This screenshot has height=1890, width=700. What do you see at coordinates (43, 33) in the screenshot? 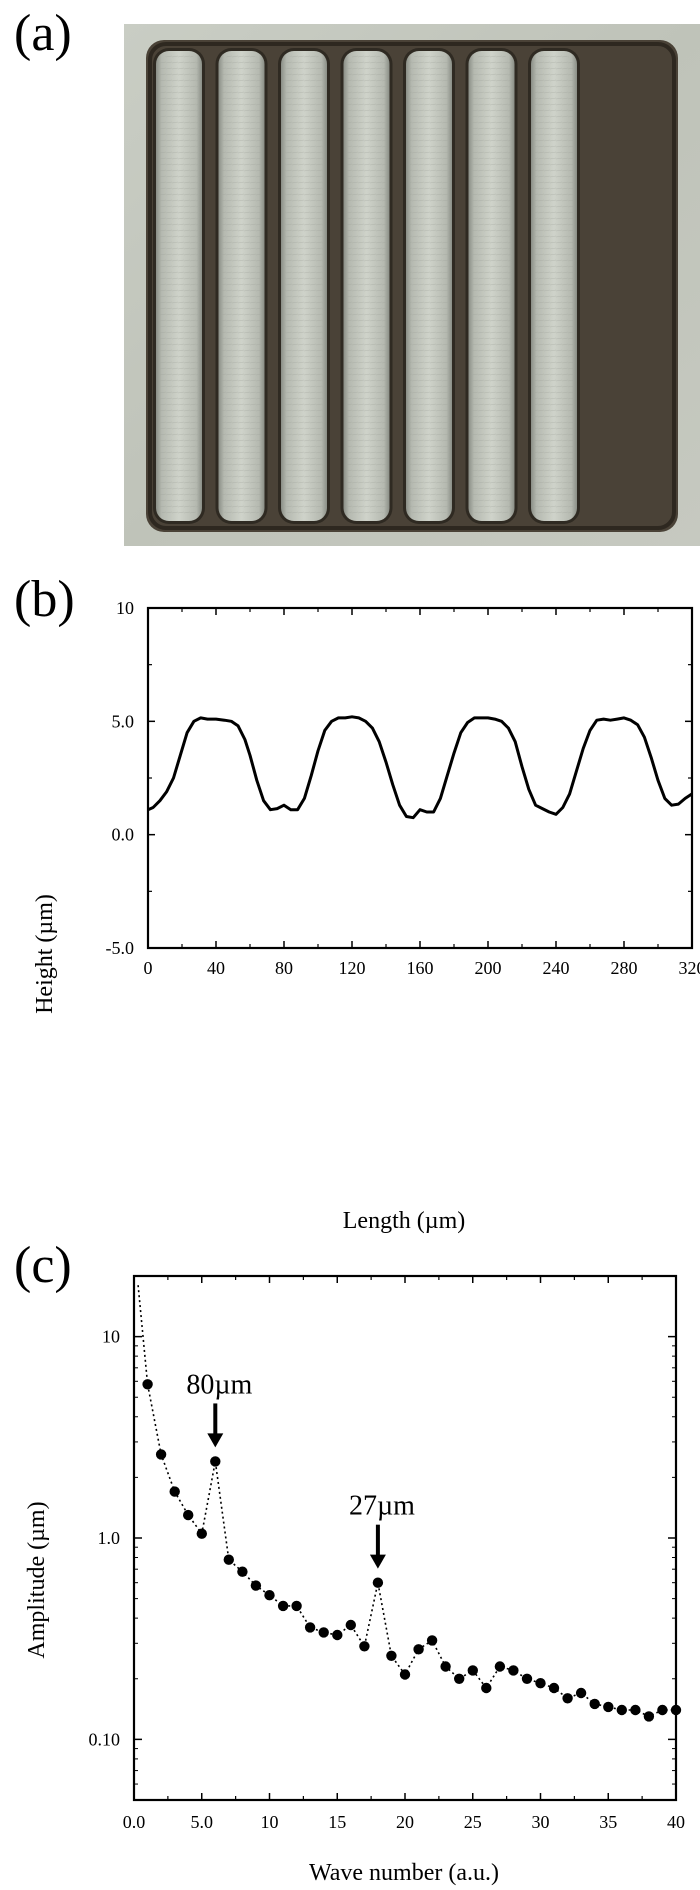
I see `panel-label-a: (a)` at bounding box center [43, 33].